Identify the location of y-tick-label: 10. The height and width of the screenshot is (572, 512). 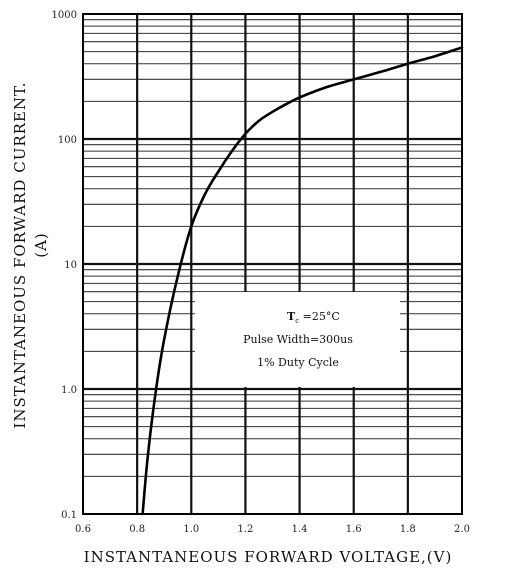
(70, 265).